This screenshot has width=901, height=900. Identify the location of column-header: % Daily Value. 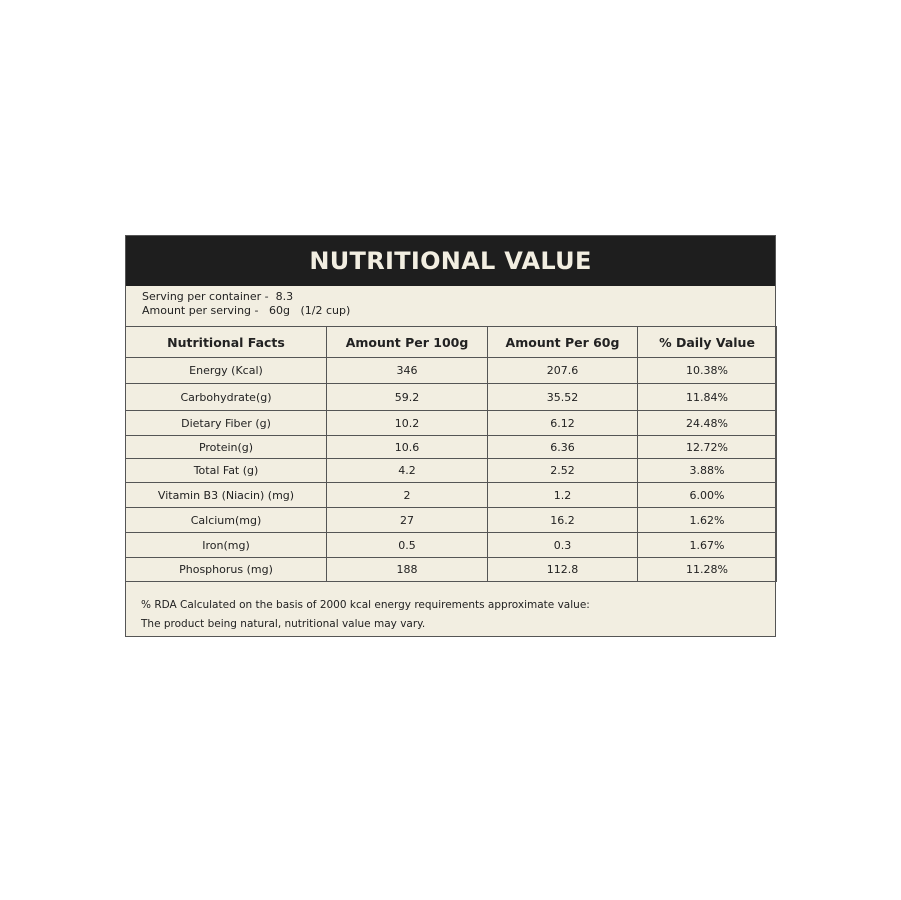
(707, 342).